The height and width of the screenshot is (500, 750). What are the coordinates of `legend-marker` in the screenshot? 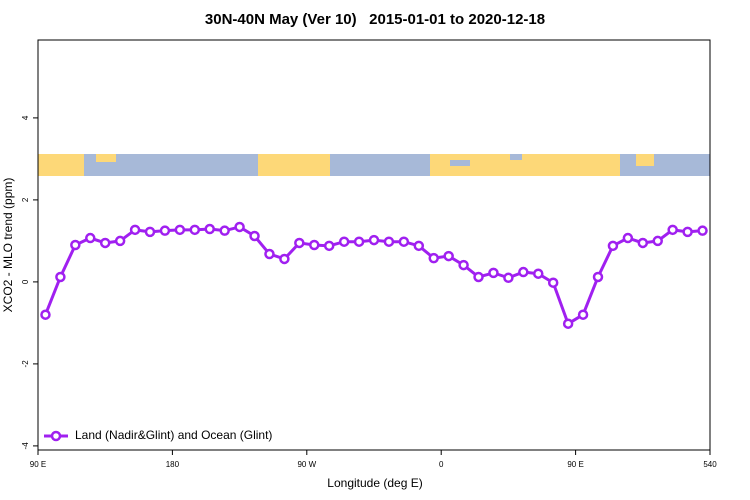 It's located at (56, 436).